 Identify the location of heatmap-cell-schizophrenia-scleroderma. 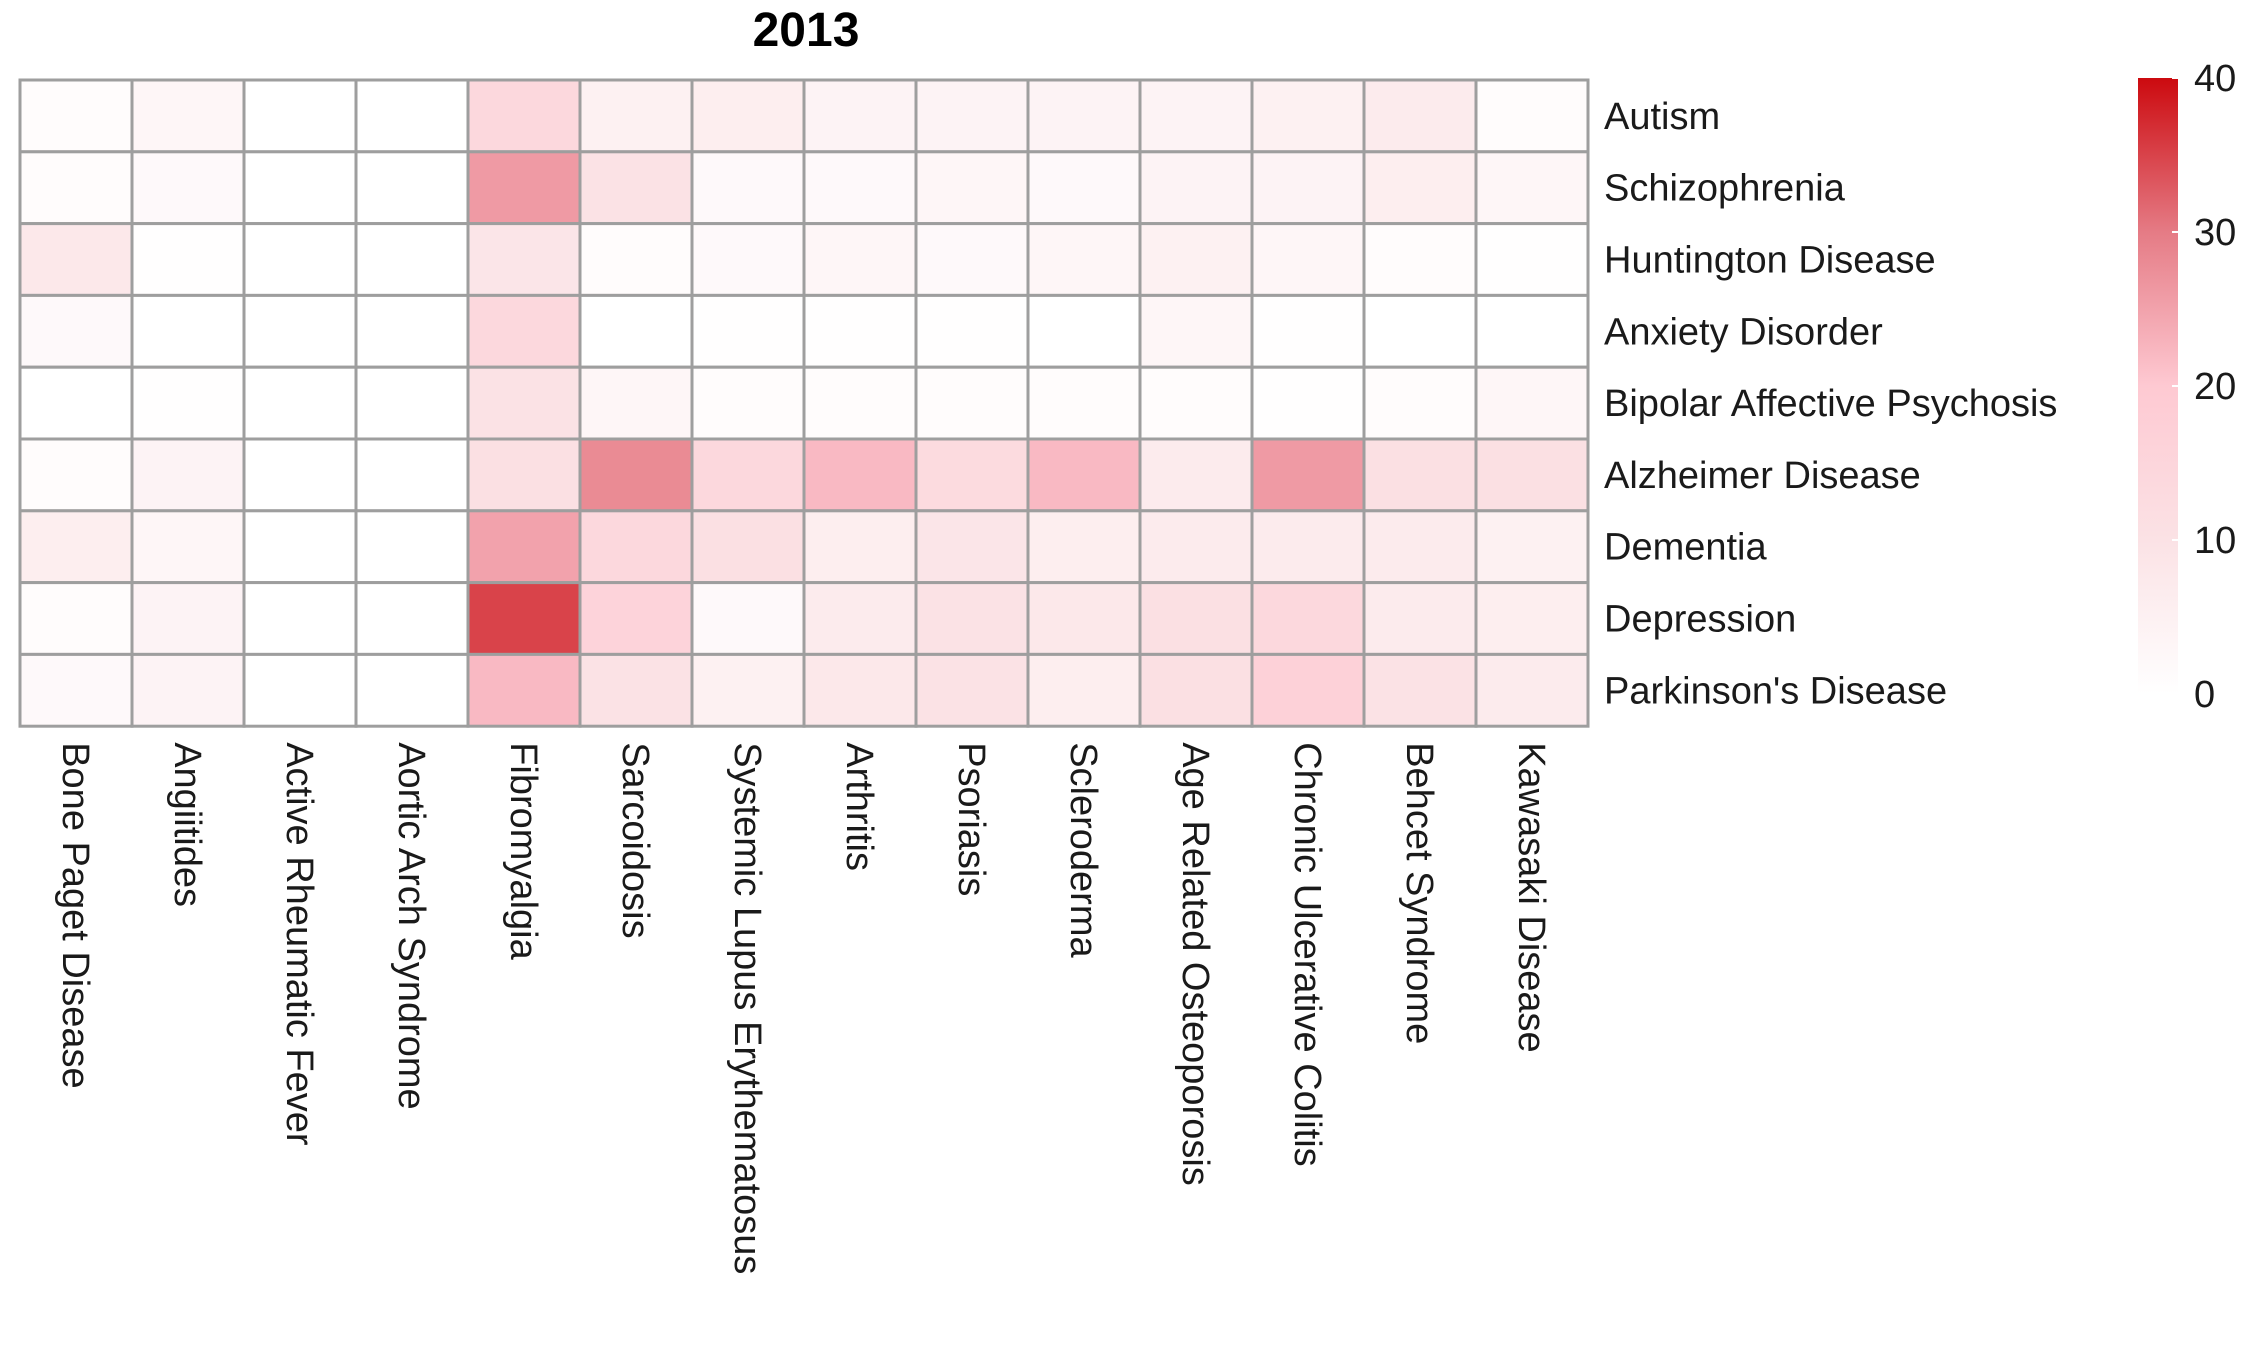
(1084, 188).